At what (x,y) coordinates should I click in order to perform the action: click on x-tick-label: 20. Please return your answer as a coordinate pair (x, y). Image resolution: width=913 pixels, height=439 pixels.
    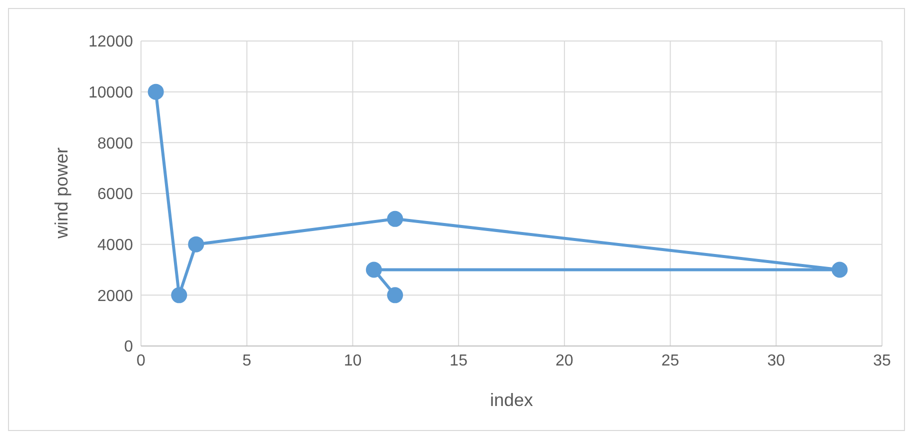
    Looking at the image, I should click on (565, 361).